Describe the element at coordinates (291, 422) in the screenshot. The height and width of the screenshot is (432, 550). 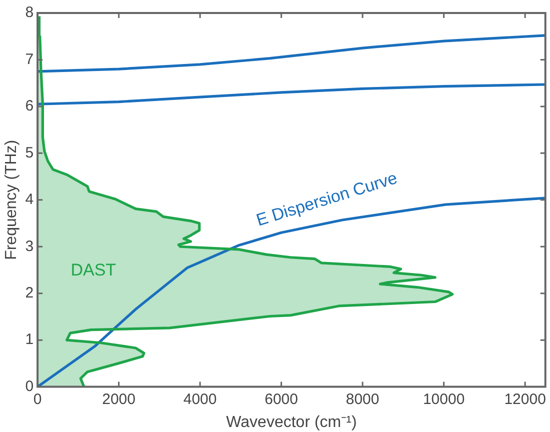
I see `x-axis-title: Wavevector (cm⁻¹)` at that location.